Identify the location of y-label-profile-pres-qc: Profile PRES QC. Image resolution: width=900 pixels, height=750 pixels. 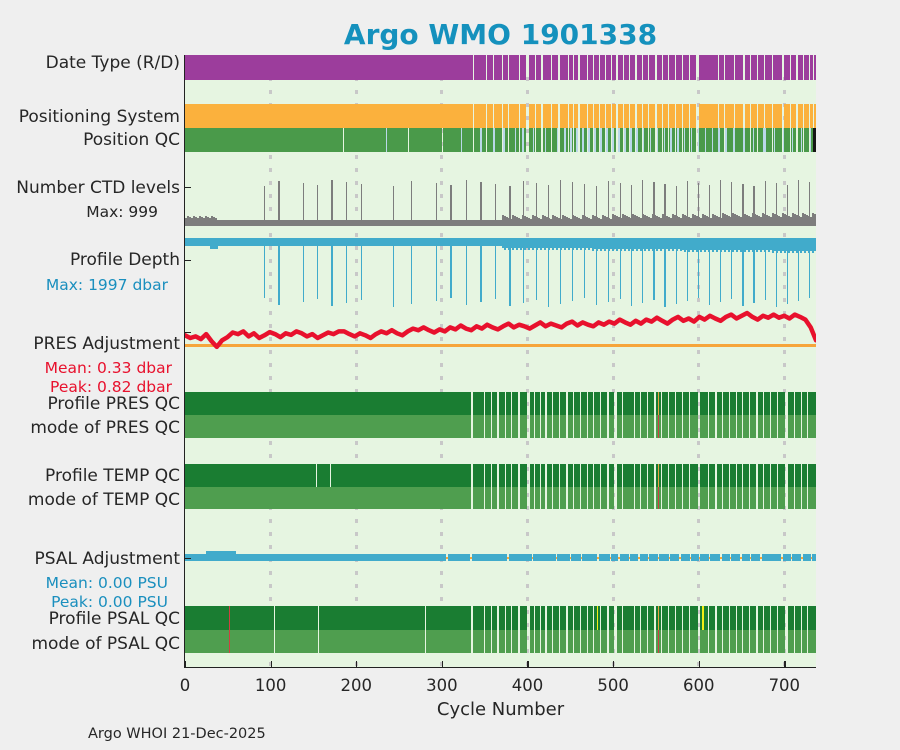
(113, 404).